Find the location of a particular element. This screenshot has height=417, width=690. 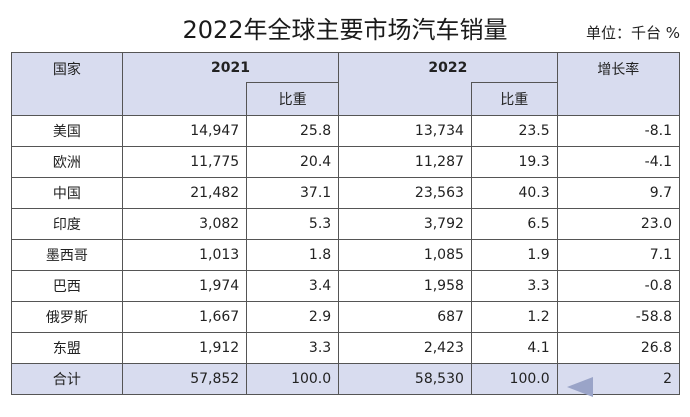

growth-rate: 9.7 is located at coordinates (618, 193).